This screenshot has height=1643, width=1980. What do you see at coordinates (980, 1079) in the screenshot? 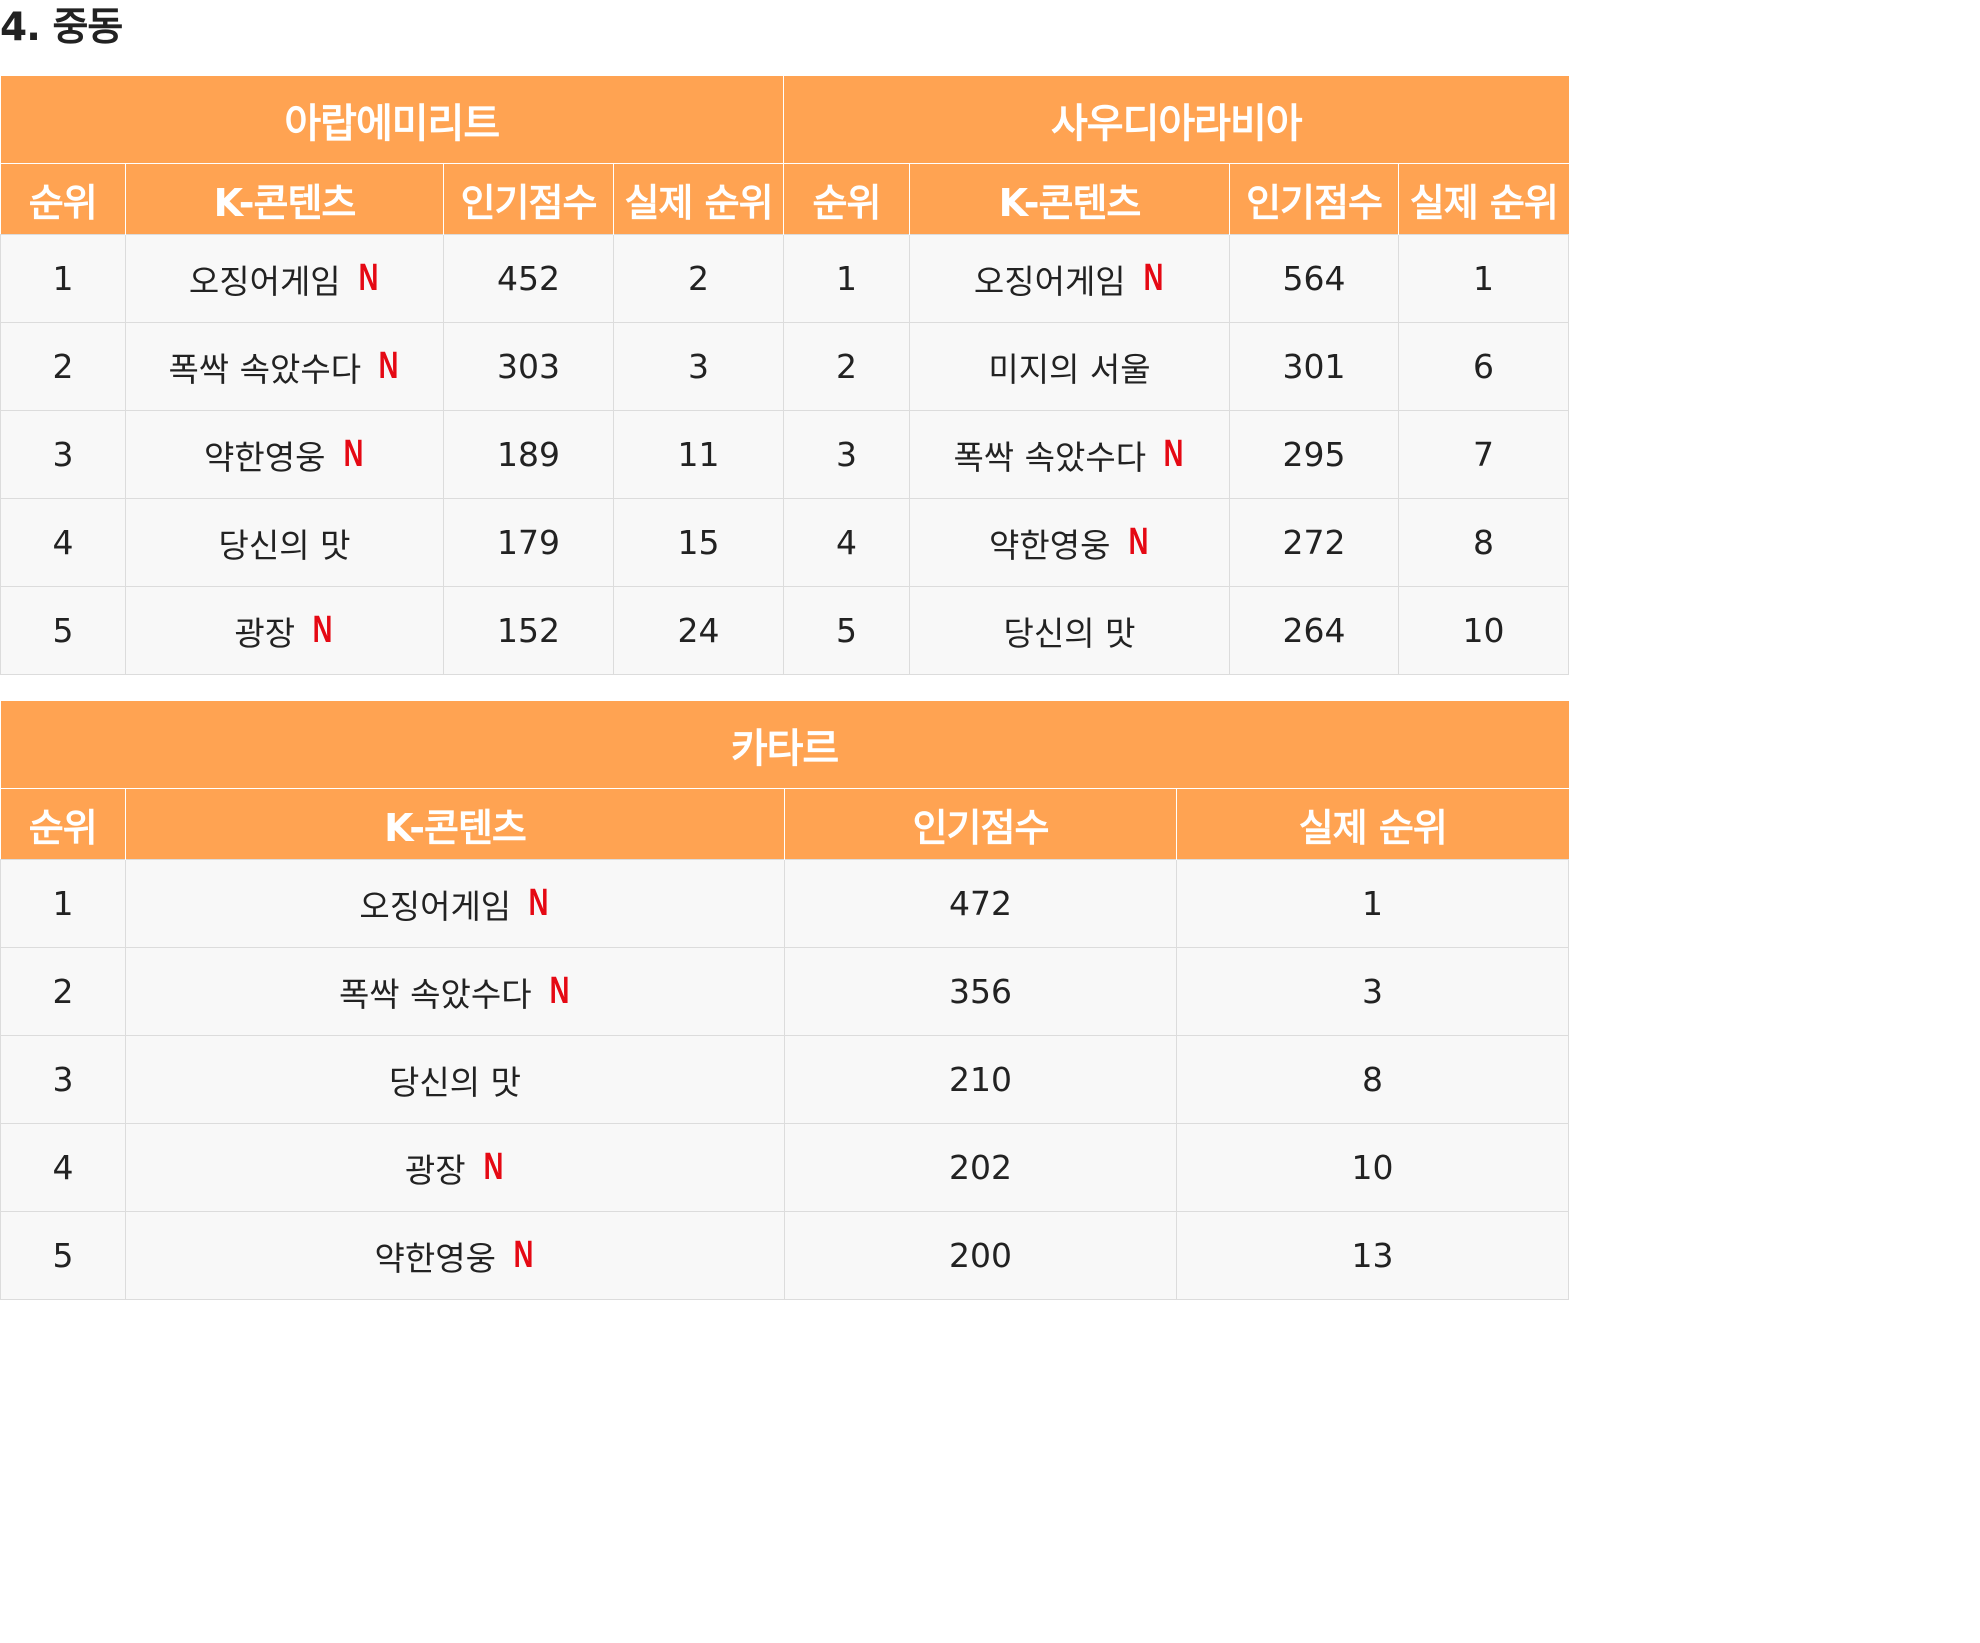
I see `score-cell: 210` at bounding box center [980, 1079].